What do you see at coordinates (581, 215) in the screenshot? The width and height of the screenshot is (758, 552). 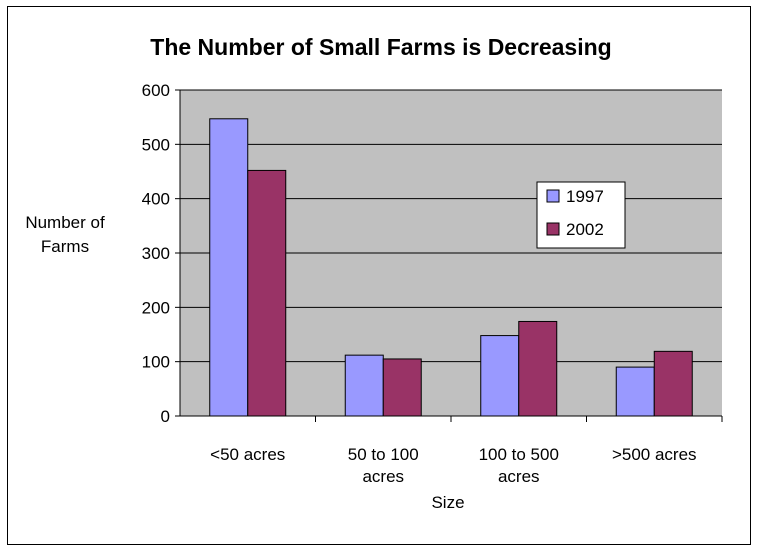 I see `legend: 1997 2002` at bounding box center [581, 215].